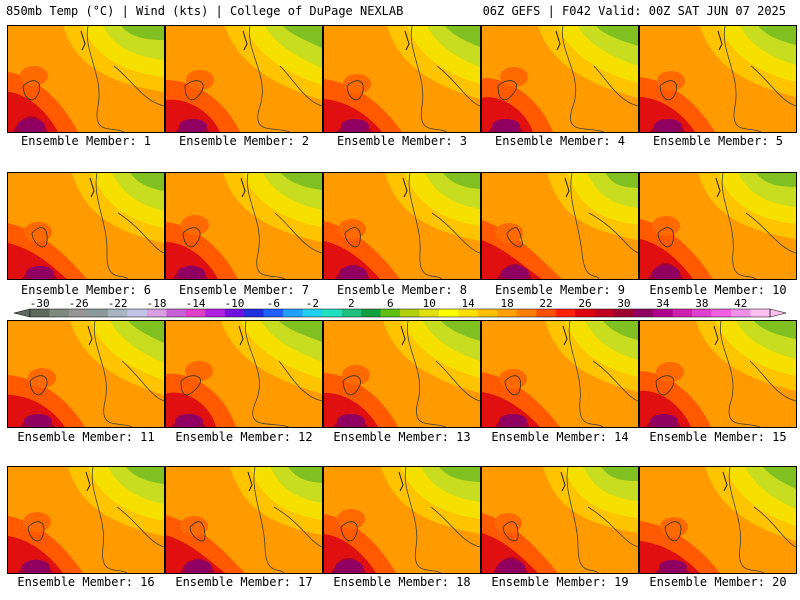  I want to click on colorbar-tick-label: 34, so click(663, 303).